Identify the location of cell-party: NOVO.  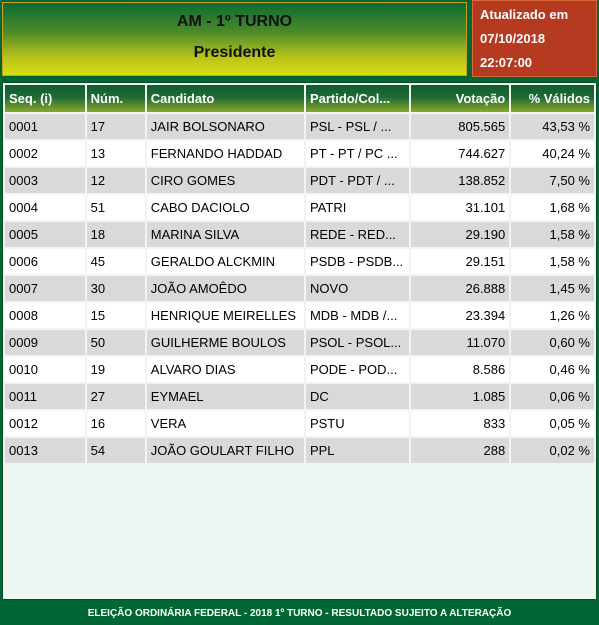
(357, 288).